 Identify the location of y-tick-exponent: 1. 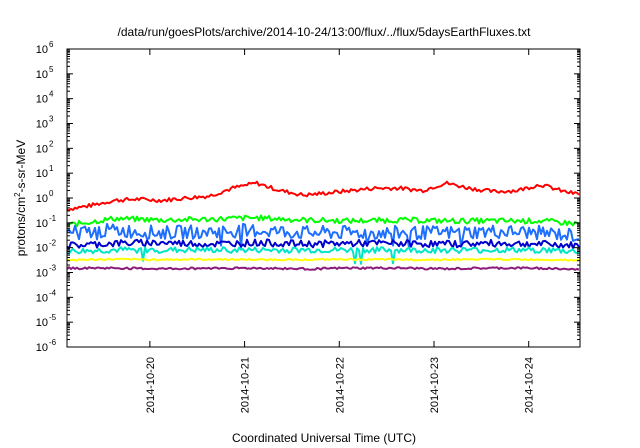
(51, 168).